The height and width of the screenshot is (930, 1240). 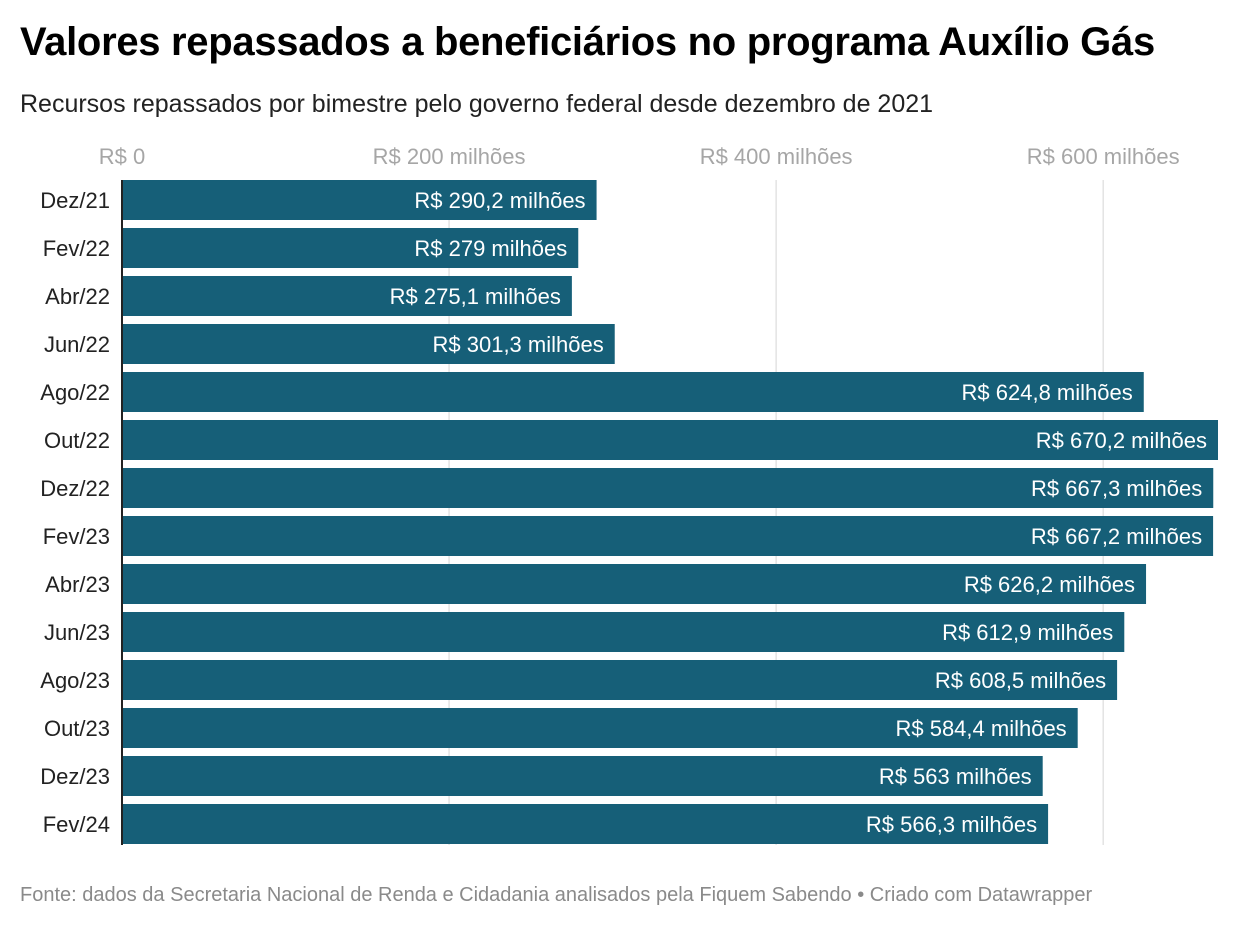 I want to click on bar-value-label: R$ 563 milhões, so click(x=955, y=776).